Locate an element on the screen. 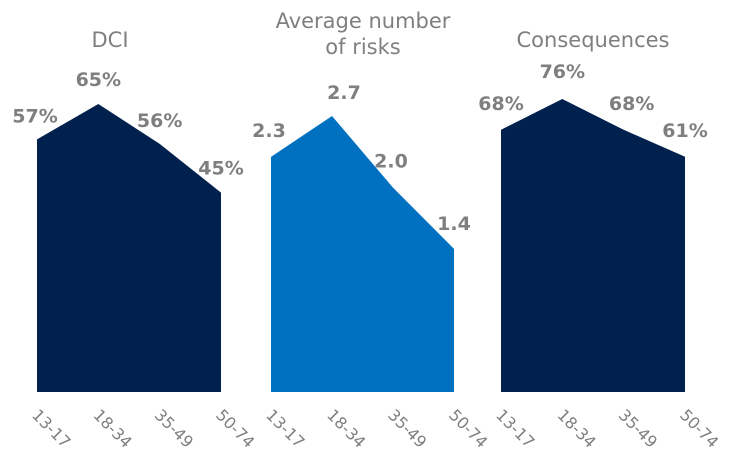  area-series is located at coordinates (362, 254).